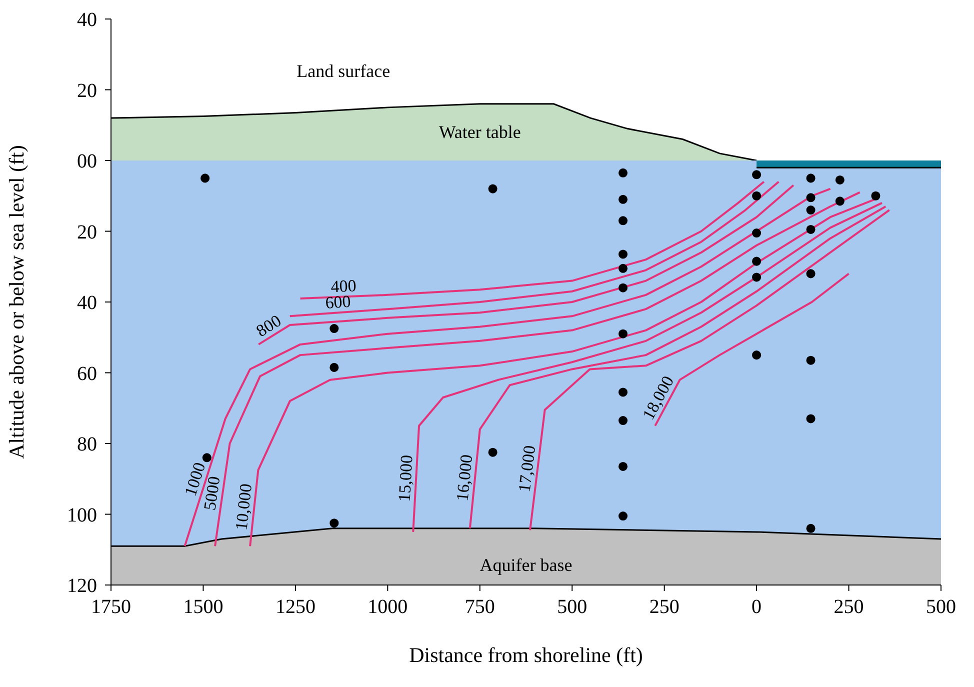 This screenshot has width=974, height=687. Describe the element at coordinates (82, 586) in the screenshot. I see `y-tick-label: 120` at that location.